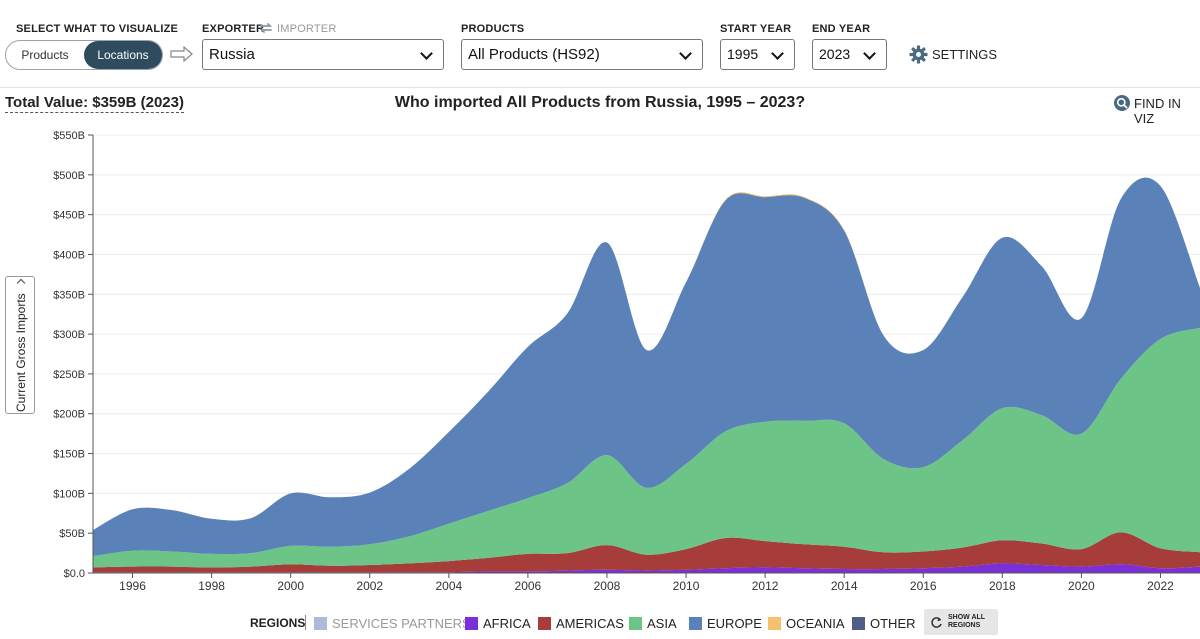  Describe the element at coordinates (97, 29) in the screenshot. I see `select-what-label: SELECT WHAT TO VISUALIZE` at that location.